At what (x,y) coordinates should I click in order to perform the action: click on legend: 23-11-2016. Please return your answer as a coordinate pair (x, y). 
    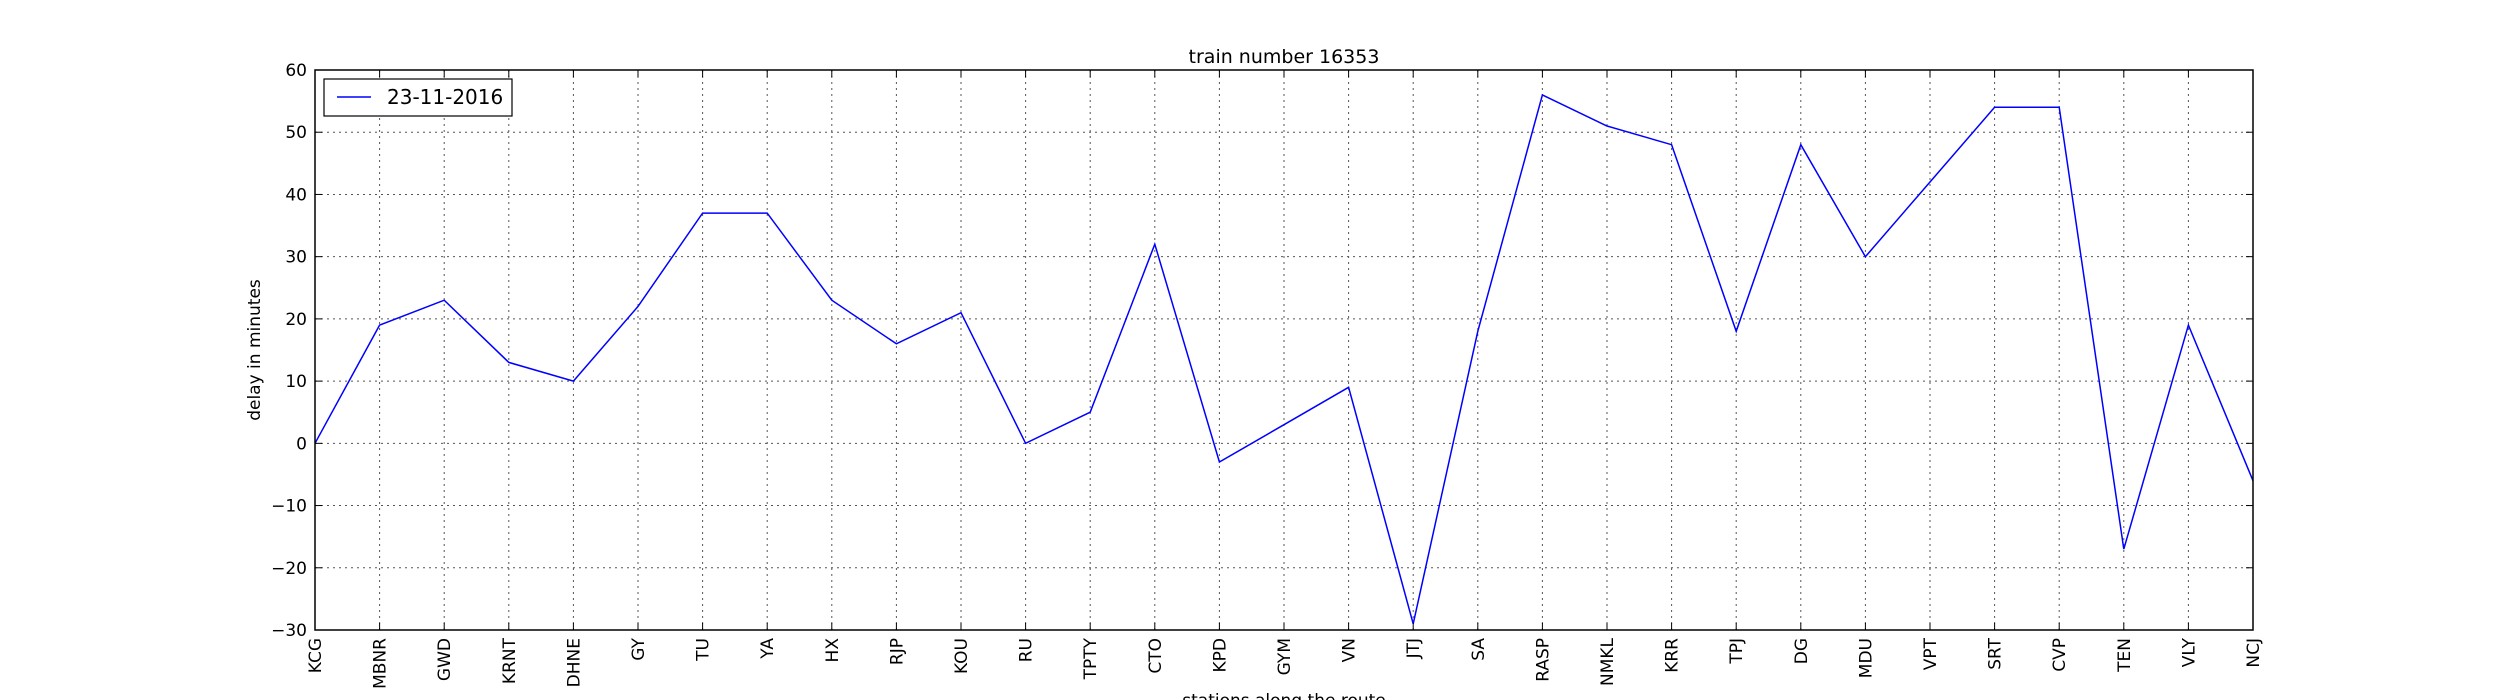
    Looking at the image, I should click on (418, 97).